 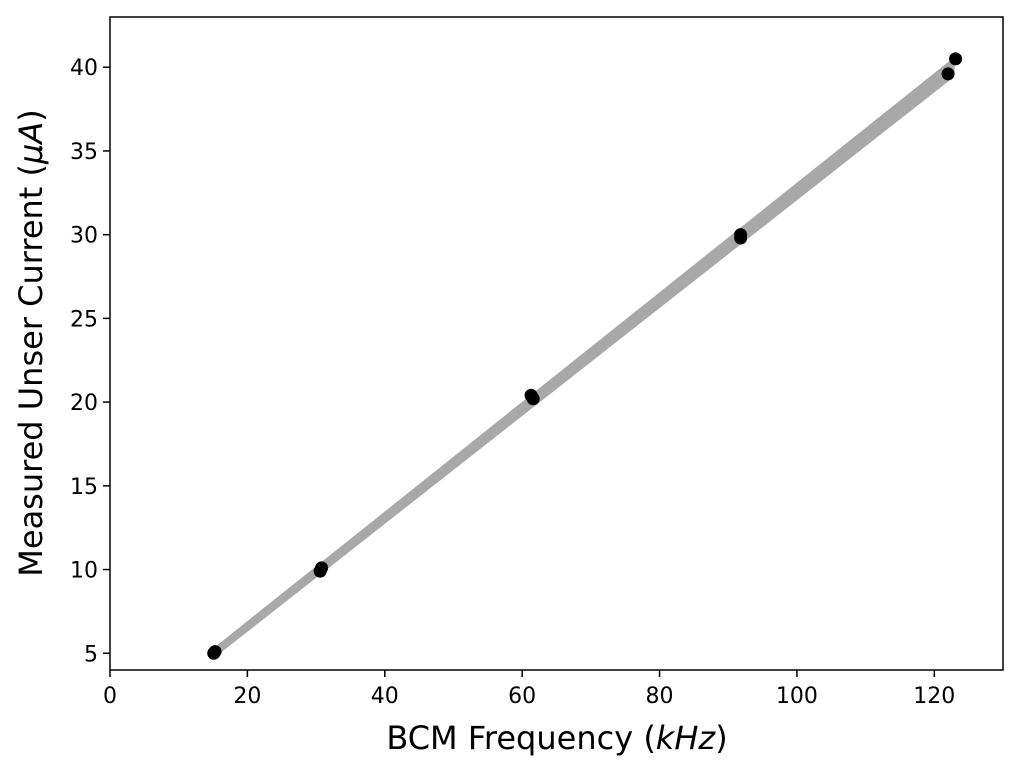 I want to click on x-axis-label-text: BCM Frequency (, so click(x=520, y=738).